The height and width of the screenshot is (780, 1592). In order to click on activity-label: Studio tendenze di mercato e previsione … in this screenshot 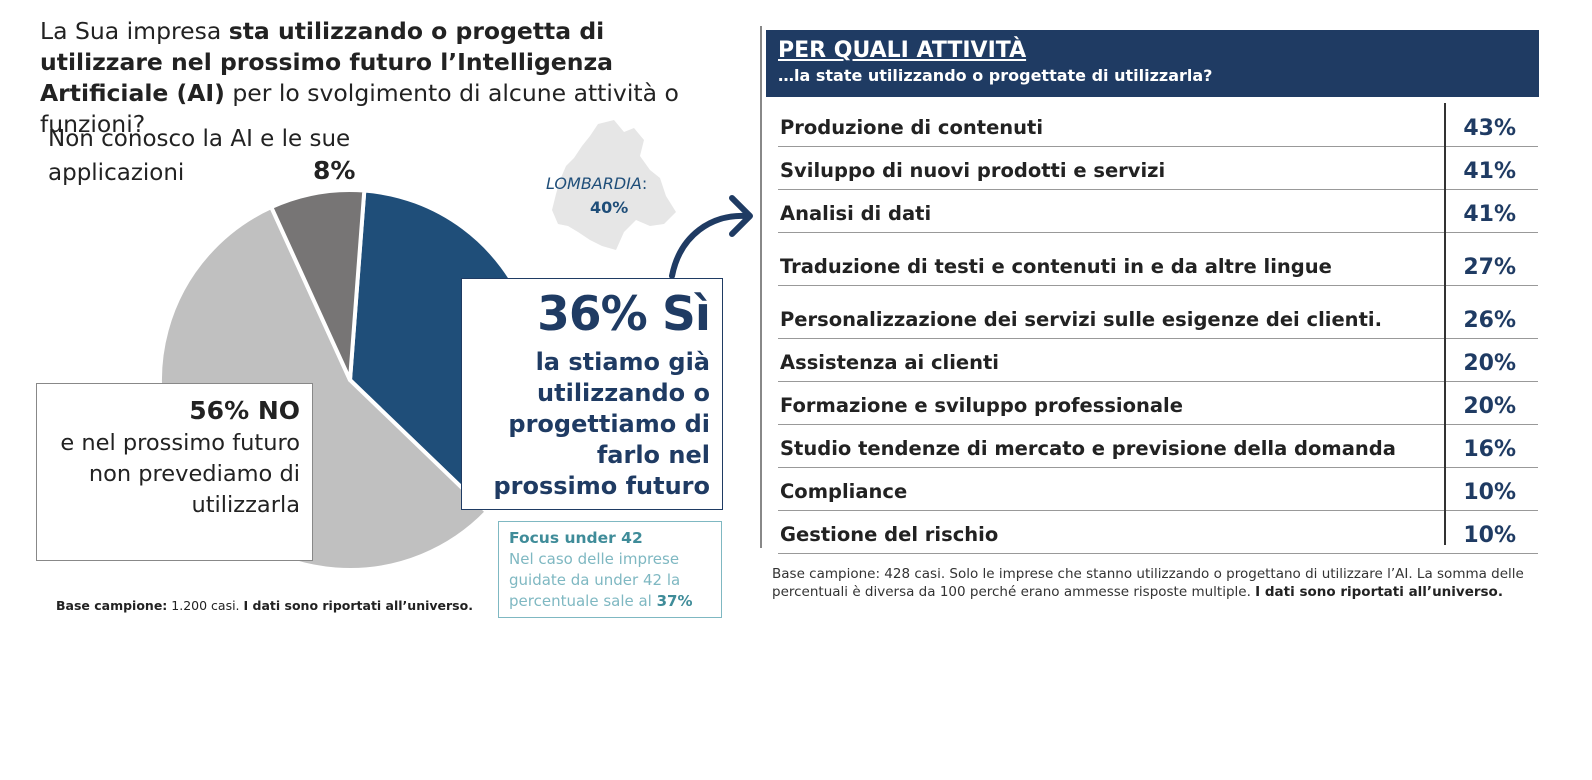, I will do `click(1088, 448)`.